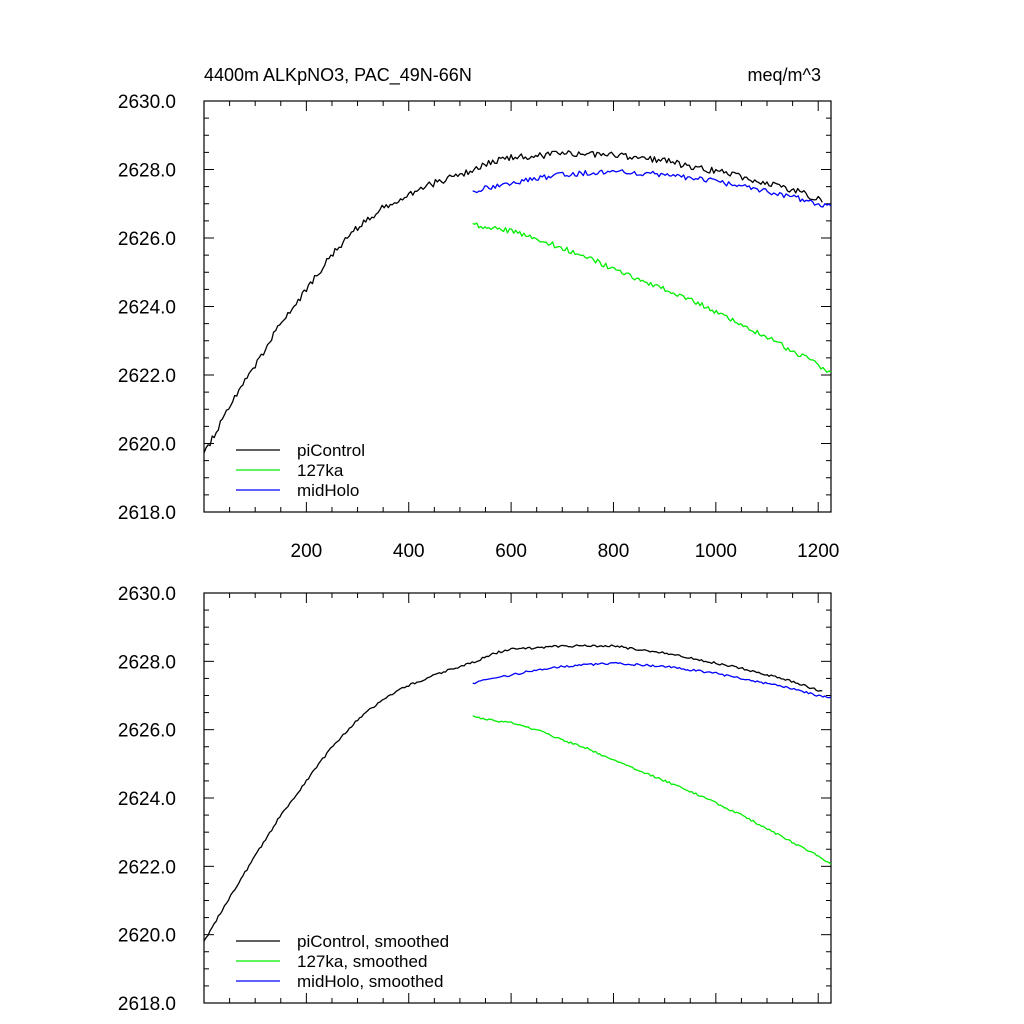 This screenshot has height=1024, width=1024. Describe the element at coordinates (614, 551) in the screenshot. I see `x-tick-label: 800` at that location.